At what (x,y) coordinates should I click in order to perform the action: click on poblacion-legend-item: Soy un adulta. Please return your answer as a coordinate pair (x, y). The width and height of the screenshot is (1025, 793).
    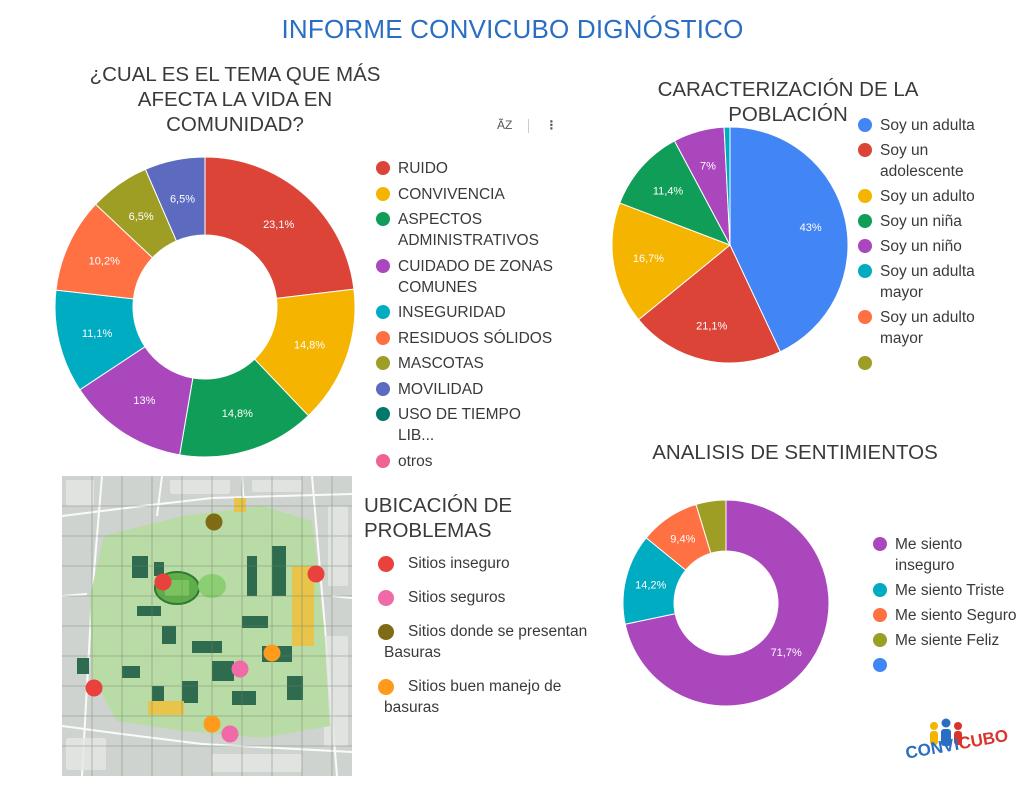
    Looking at the image, I should click on (928, 125).